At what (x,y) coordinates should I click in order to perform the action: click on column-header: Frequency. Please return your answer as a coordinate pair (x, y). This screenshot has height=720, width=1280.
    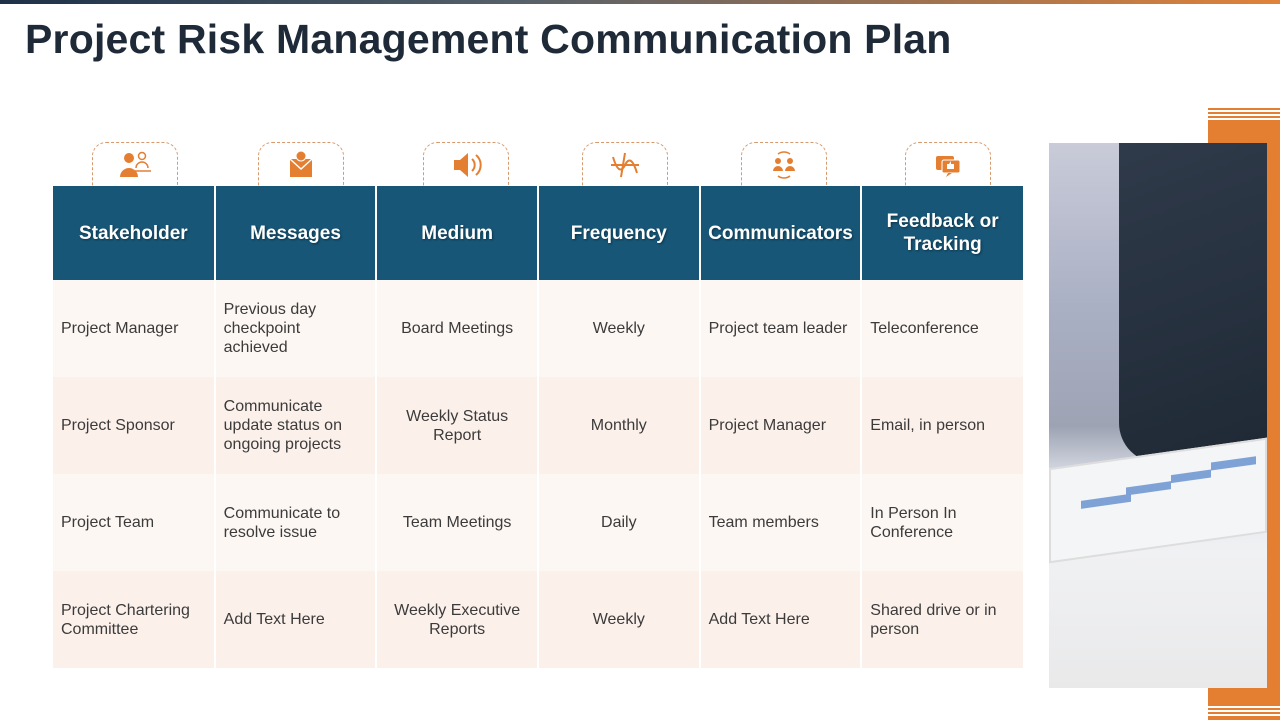
    Looking at the image, I should click on (618, 233).